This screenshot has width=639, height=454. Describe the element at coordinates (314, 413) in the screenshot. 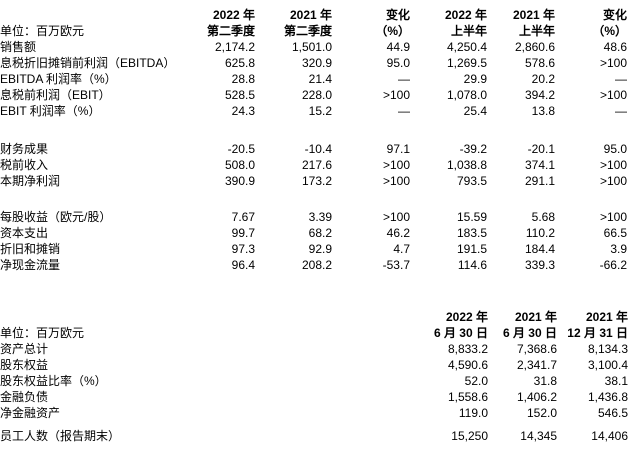

I see `table-row: 净金融资产 119.0 152.0 546.5` at that location.